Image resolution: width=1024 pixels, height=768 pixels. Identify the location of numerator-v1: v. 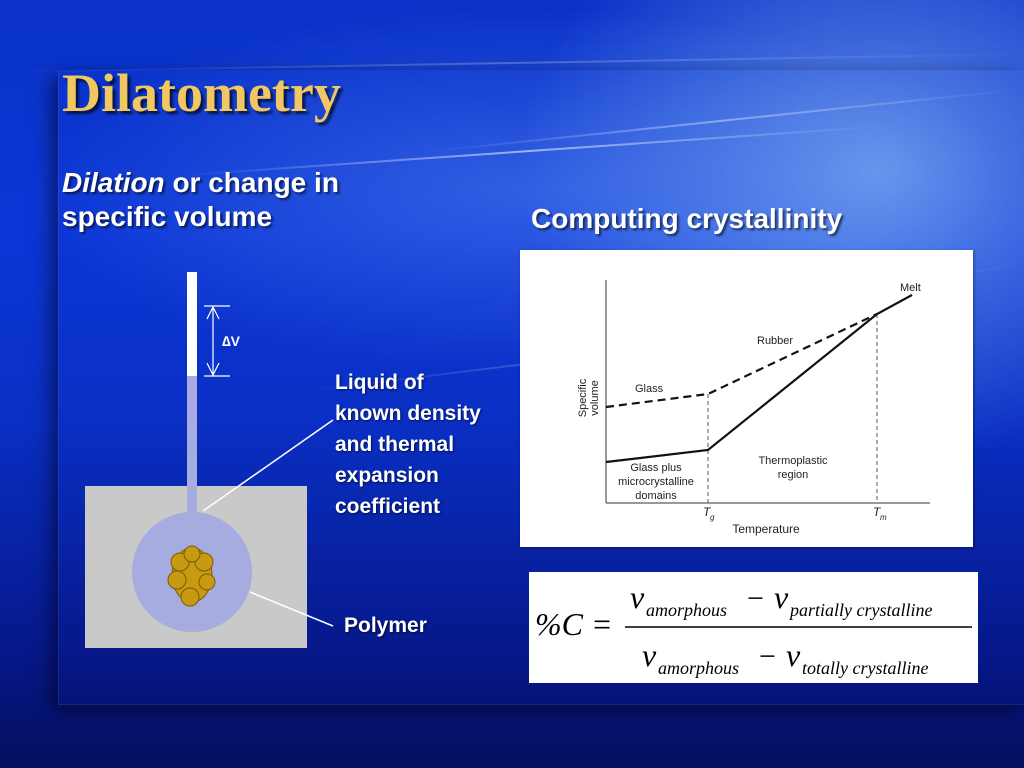
(637, 597).